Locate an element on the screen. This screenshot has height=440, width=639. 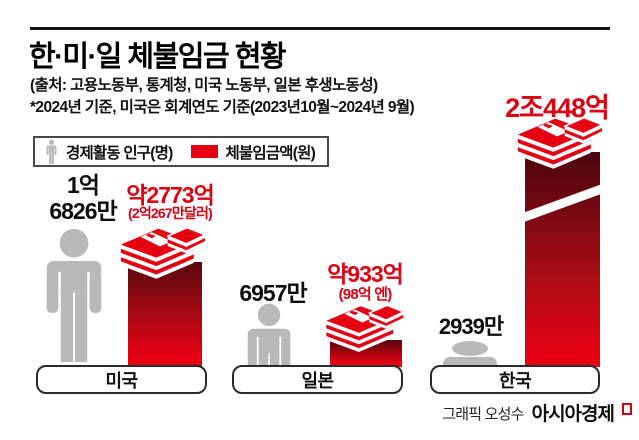
japan-amount-sublabel: (98억 엔) is located at coordinates (365, 294).